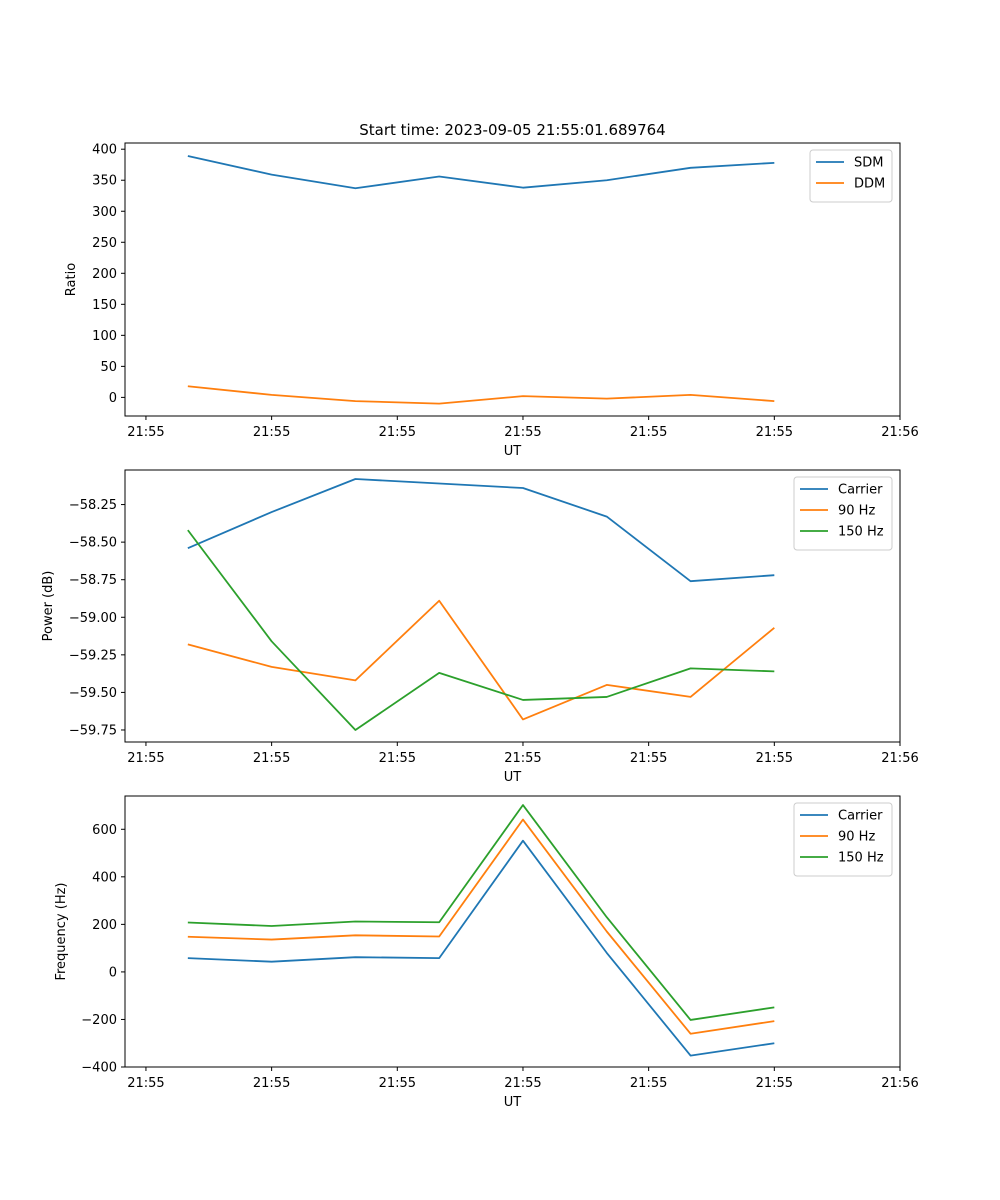  What do you see at coordinates (860, 816) in the screenshot?
I see `frequency-legend-label-carrier: Carrier` at bounding box center [860, 816].